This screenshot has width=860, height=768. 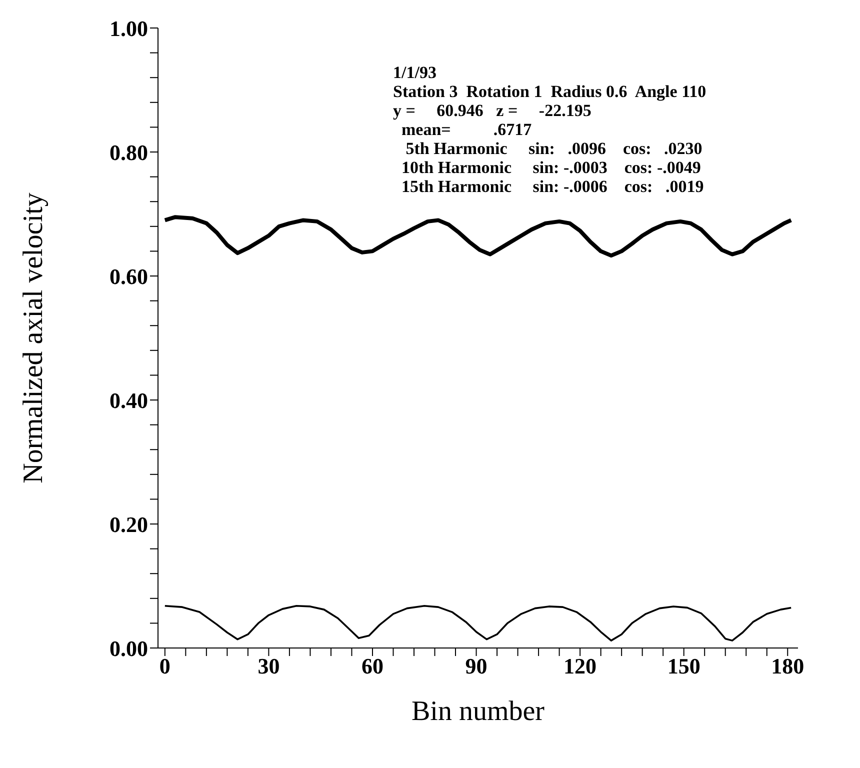 I want to click on y-tick-label: 0.60, so click(x=129, y=276).